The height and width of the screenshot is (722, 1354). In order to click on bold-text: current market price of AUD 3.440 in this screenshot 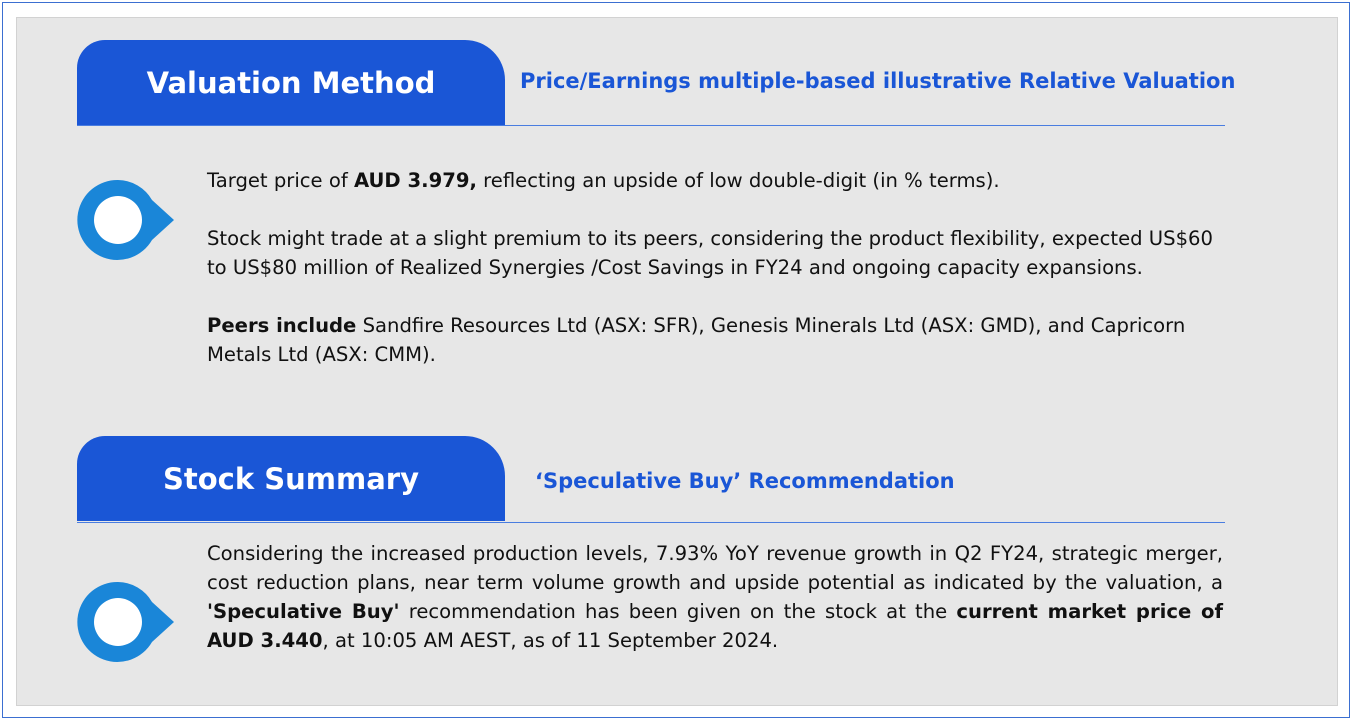, I will do `click(715, 626)`.